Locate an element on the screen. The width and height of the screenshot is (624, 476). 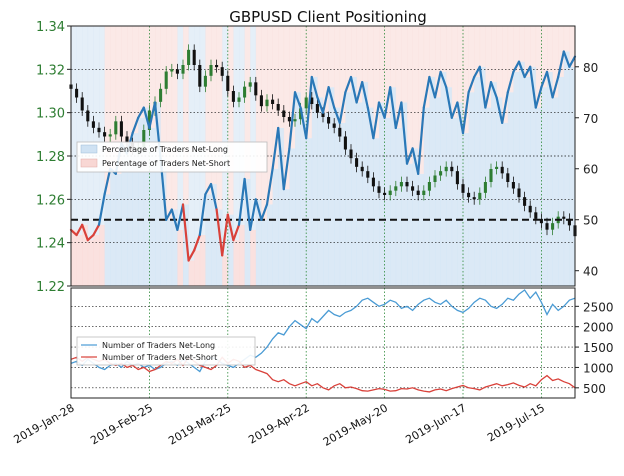
count-net-short-line is located at coordinates (323, 374).